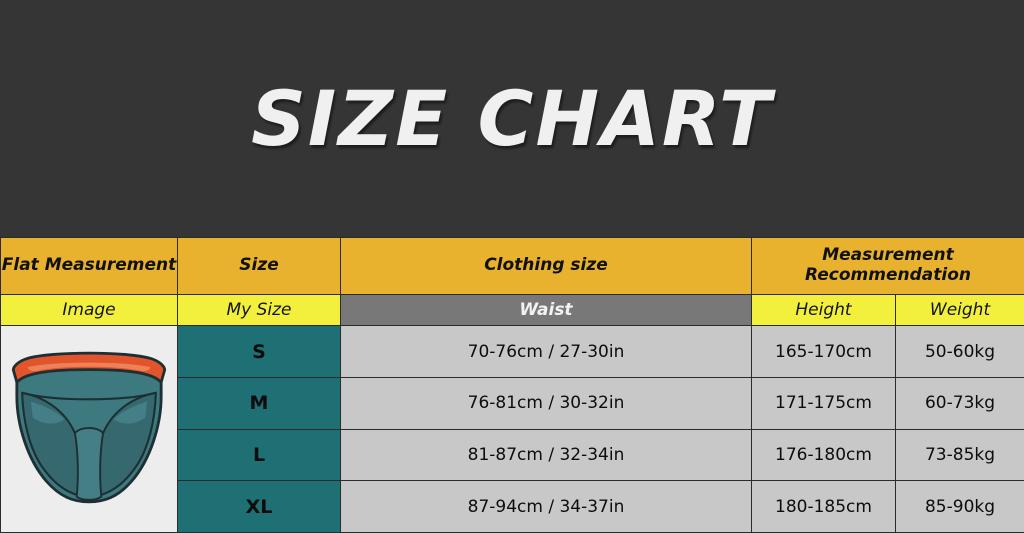  Describe the element at coordinates (89, 310) in the screenshot. I see `subheader-image: Image` at that location.